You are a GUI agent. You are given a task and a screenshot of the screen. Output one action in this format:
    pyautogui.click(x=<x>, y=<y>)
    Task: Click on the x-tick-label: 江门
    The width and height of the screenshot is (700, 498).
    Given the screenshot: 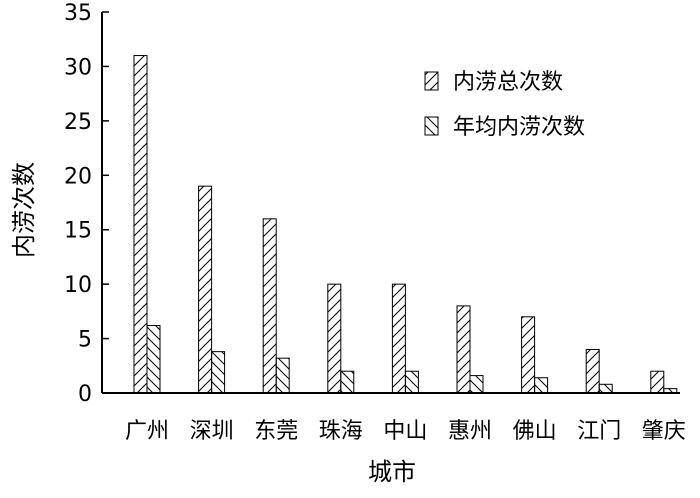 What is the action you would take?
    pyautogui.click(x=599, y=431)
    